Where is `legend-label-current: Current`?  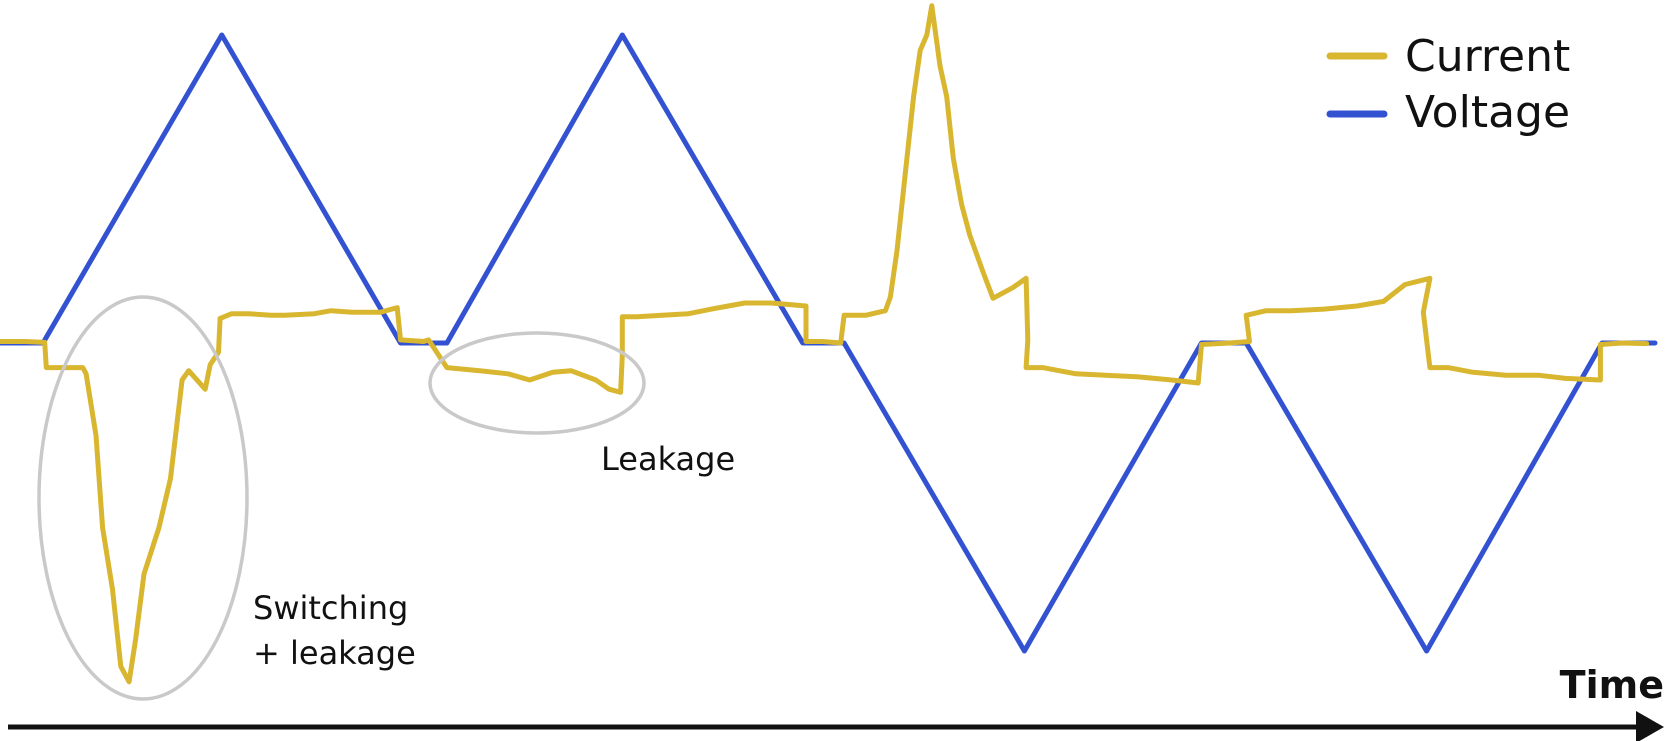 legend-label-current: Current is located at coordinates (1487, 56).